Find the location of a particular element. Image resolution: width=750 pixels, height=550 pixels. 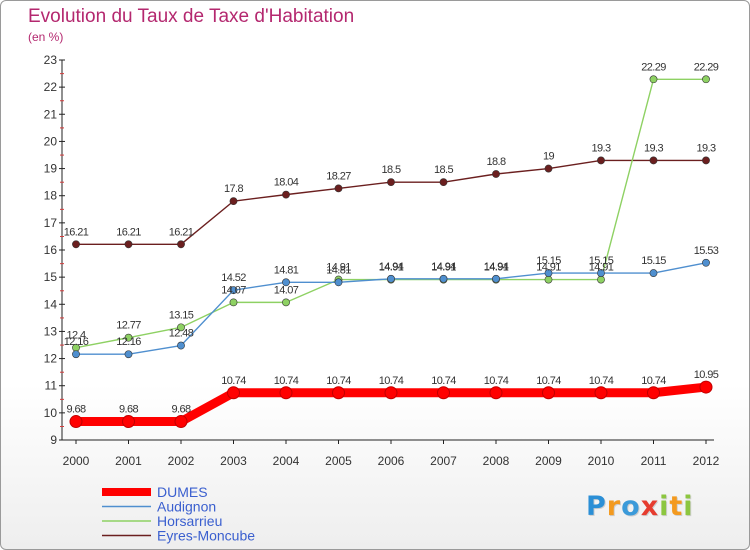

x-tick-label: 2012 is located at coordinates (706, 461).